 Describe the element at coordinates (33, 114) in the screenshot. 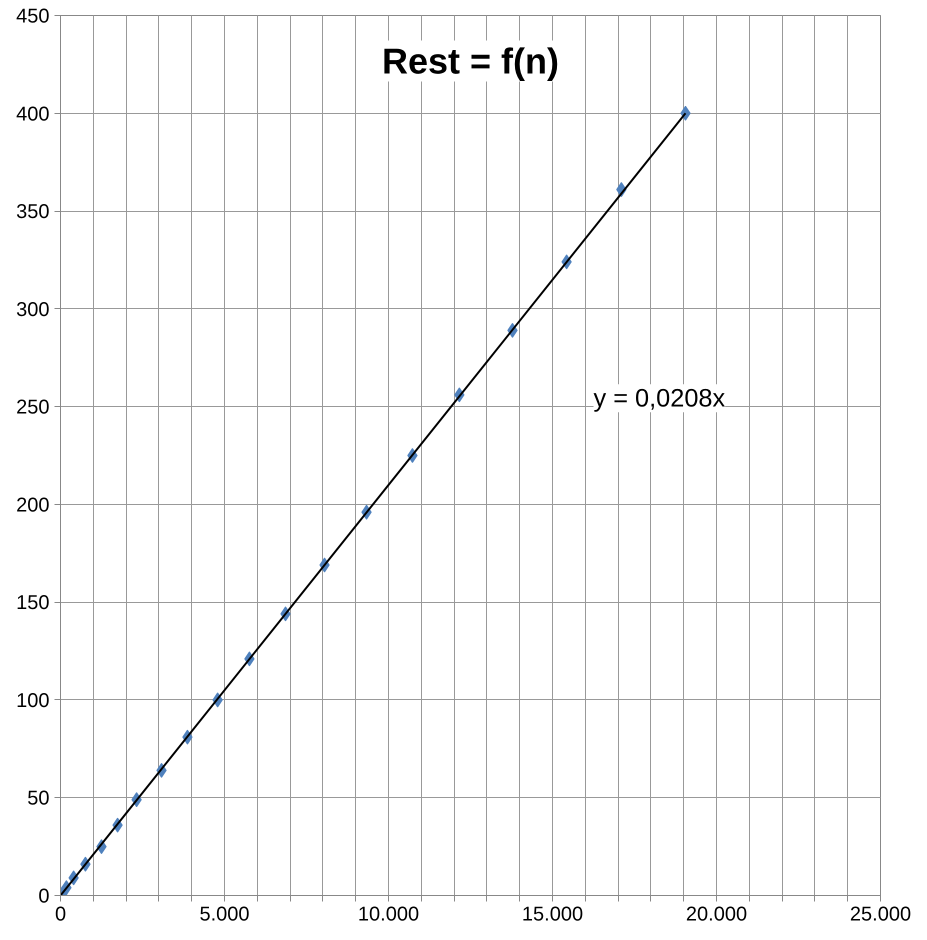

I see `y-tick-label: 400` at that location.